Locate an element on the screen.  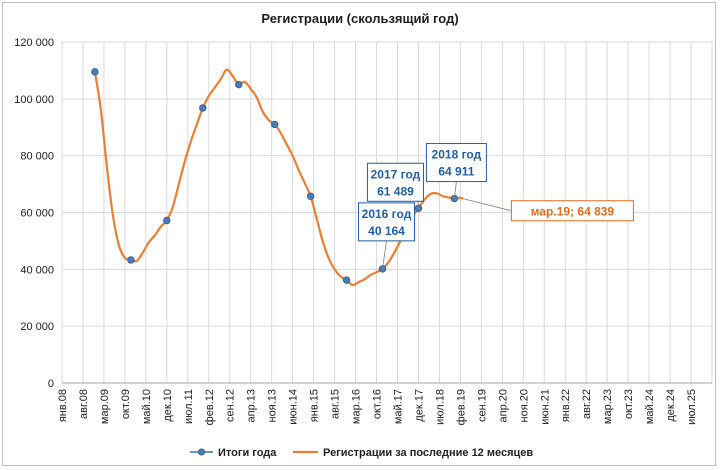
x-tick-label: май.24 is located at coordinates (650, 406).